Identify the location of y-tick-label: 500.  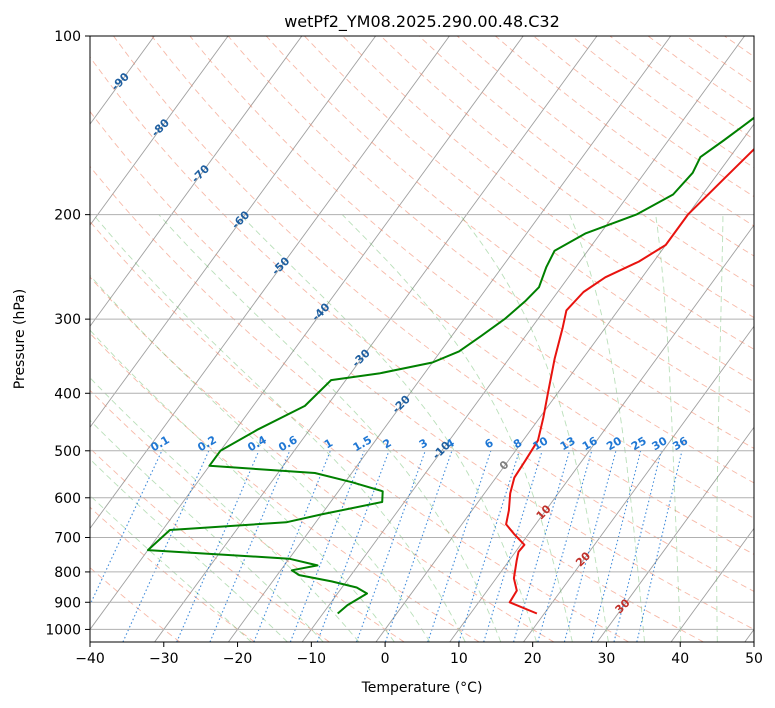
(67, 452).